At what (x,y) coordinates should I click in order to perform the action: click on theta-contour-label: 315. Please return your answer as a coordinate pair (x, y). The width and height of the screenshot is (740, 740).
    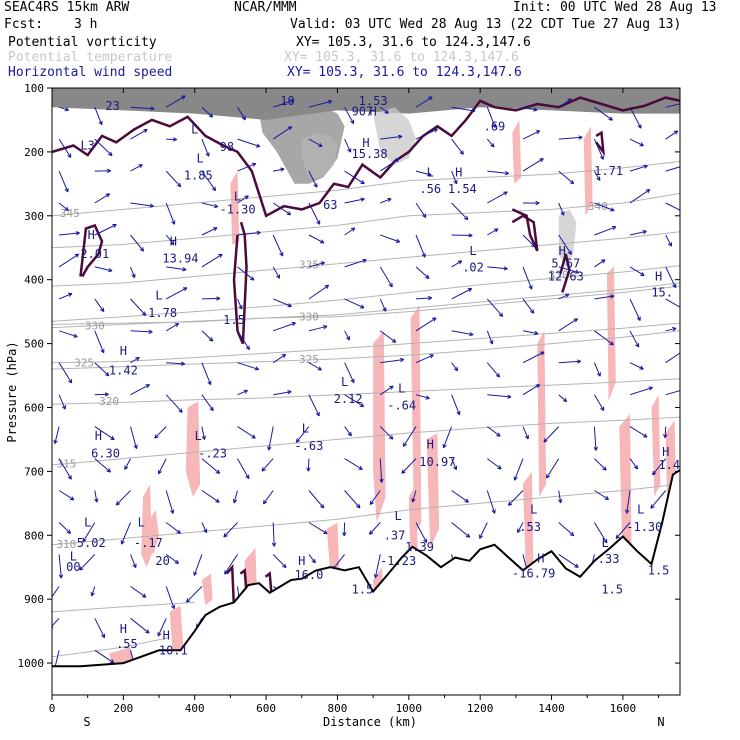
    Looking at the image, I should click on (66, 464).